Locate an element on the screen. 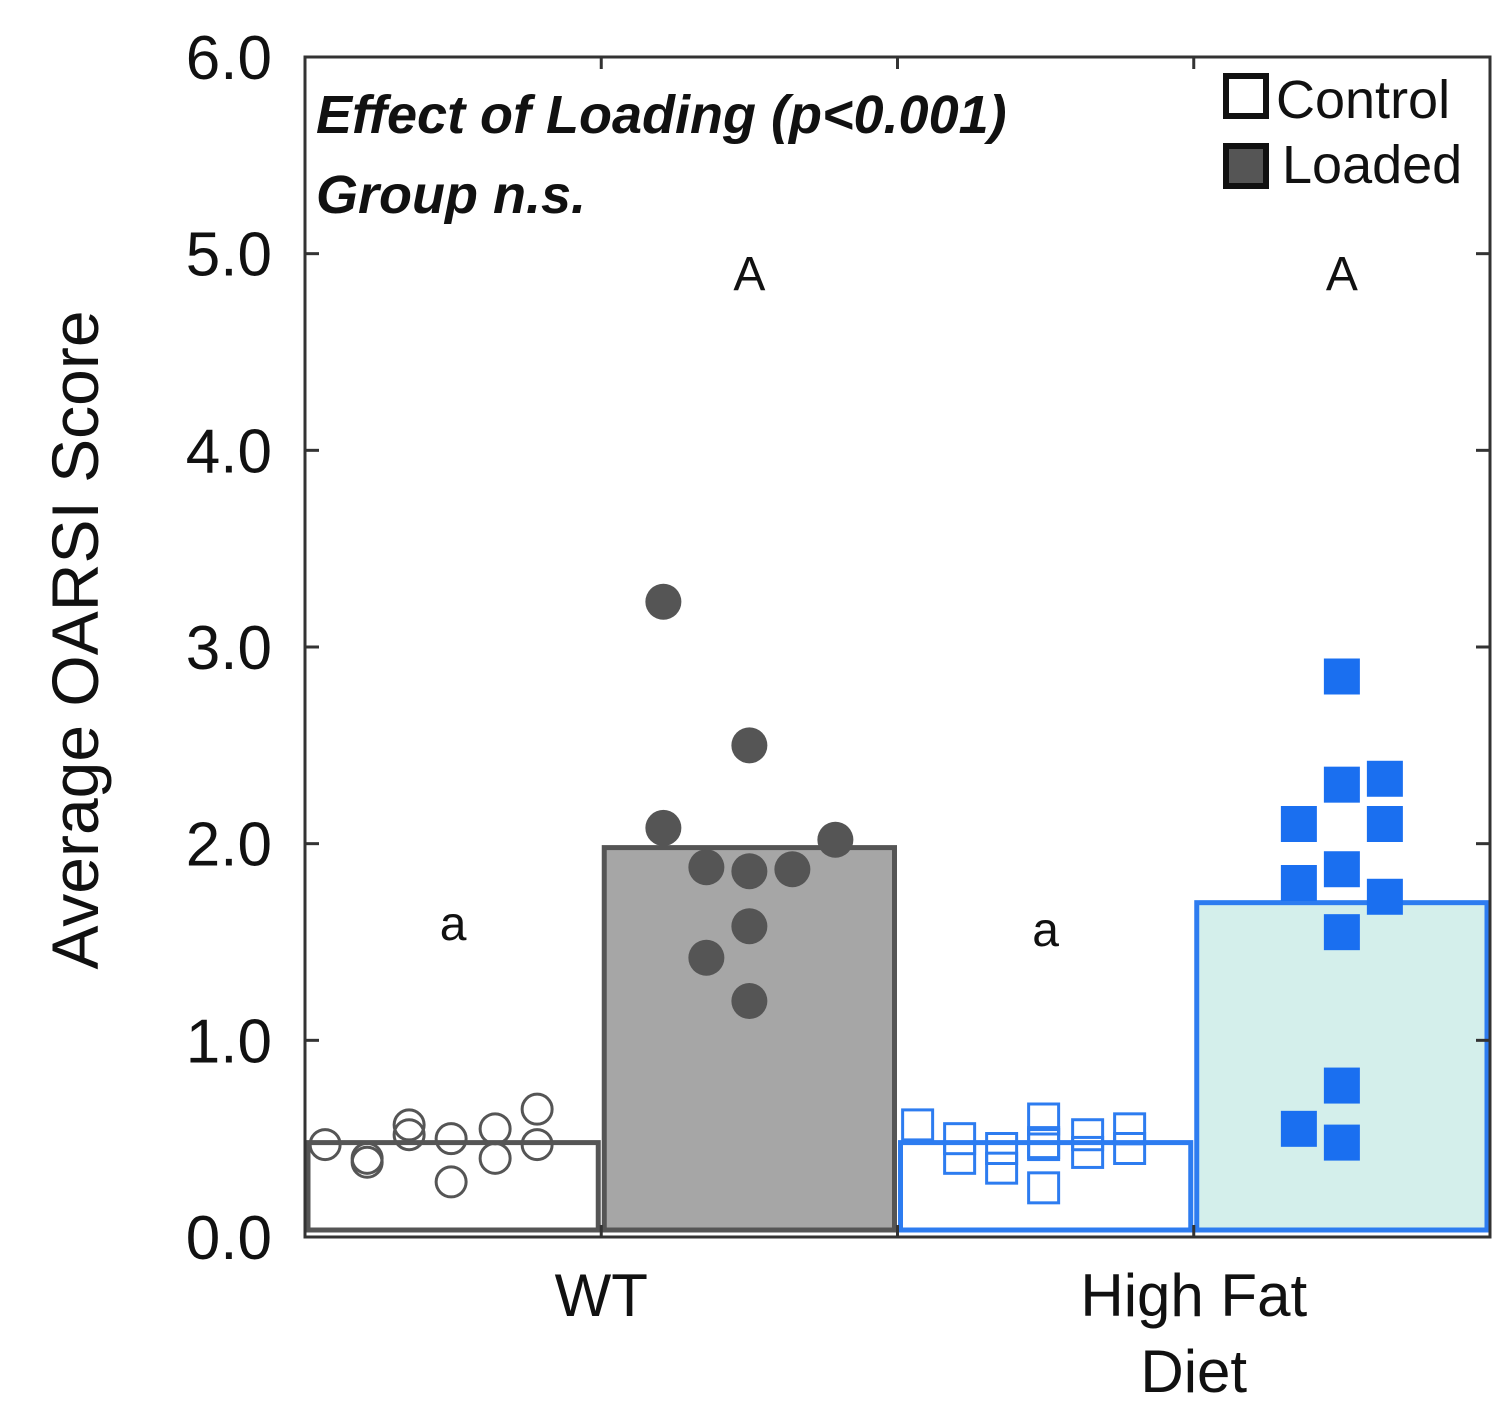 Image resolution: width=1500 pixels, height=1401 pixels. legend-label-control: Control is located at coordinates (1363, 100).